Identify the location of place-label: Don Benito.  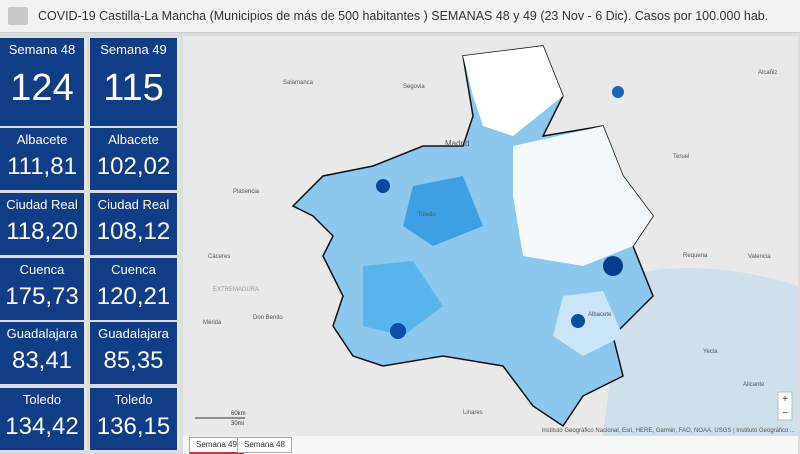
(268, 318).